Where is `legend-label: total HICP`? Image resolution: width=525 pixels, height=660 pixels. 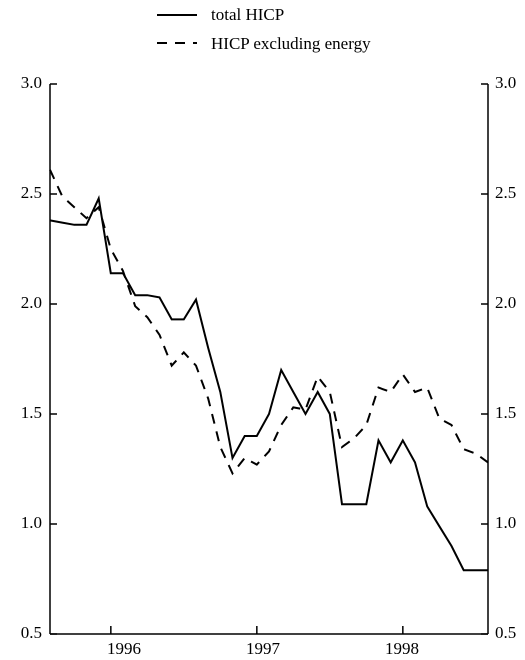
legend-label: total HICP is located at coordinates (247, 14).